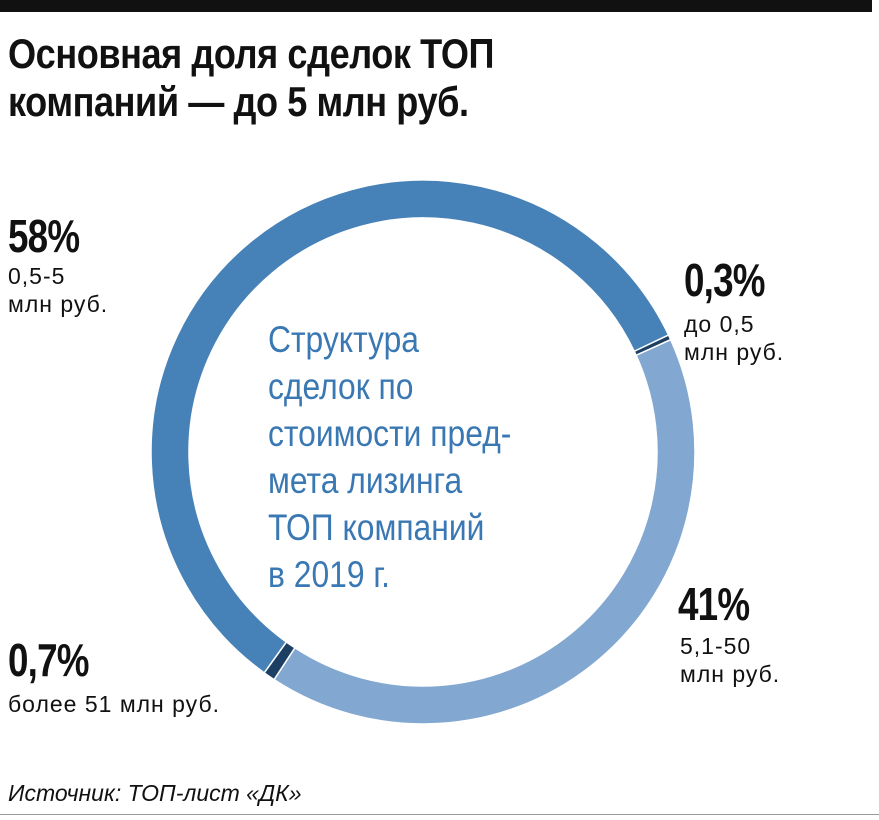 The image size is (879, 820). What do you see at coordinates (251, 53) in the screenshot?
I see `chart-title-line-1: Основная доля сделок ТОП` at bounding box center [251, 53].